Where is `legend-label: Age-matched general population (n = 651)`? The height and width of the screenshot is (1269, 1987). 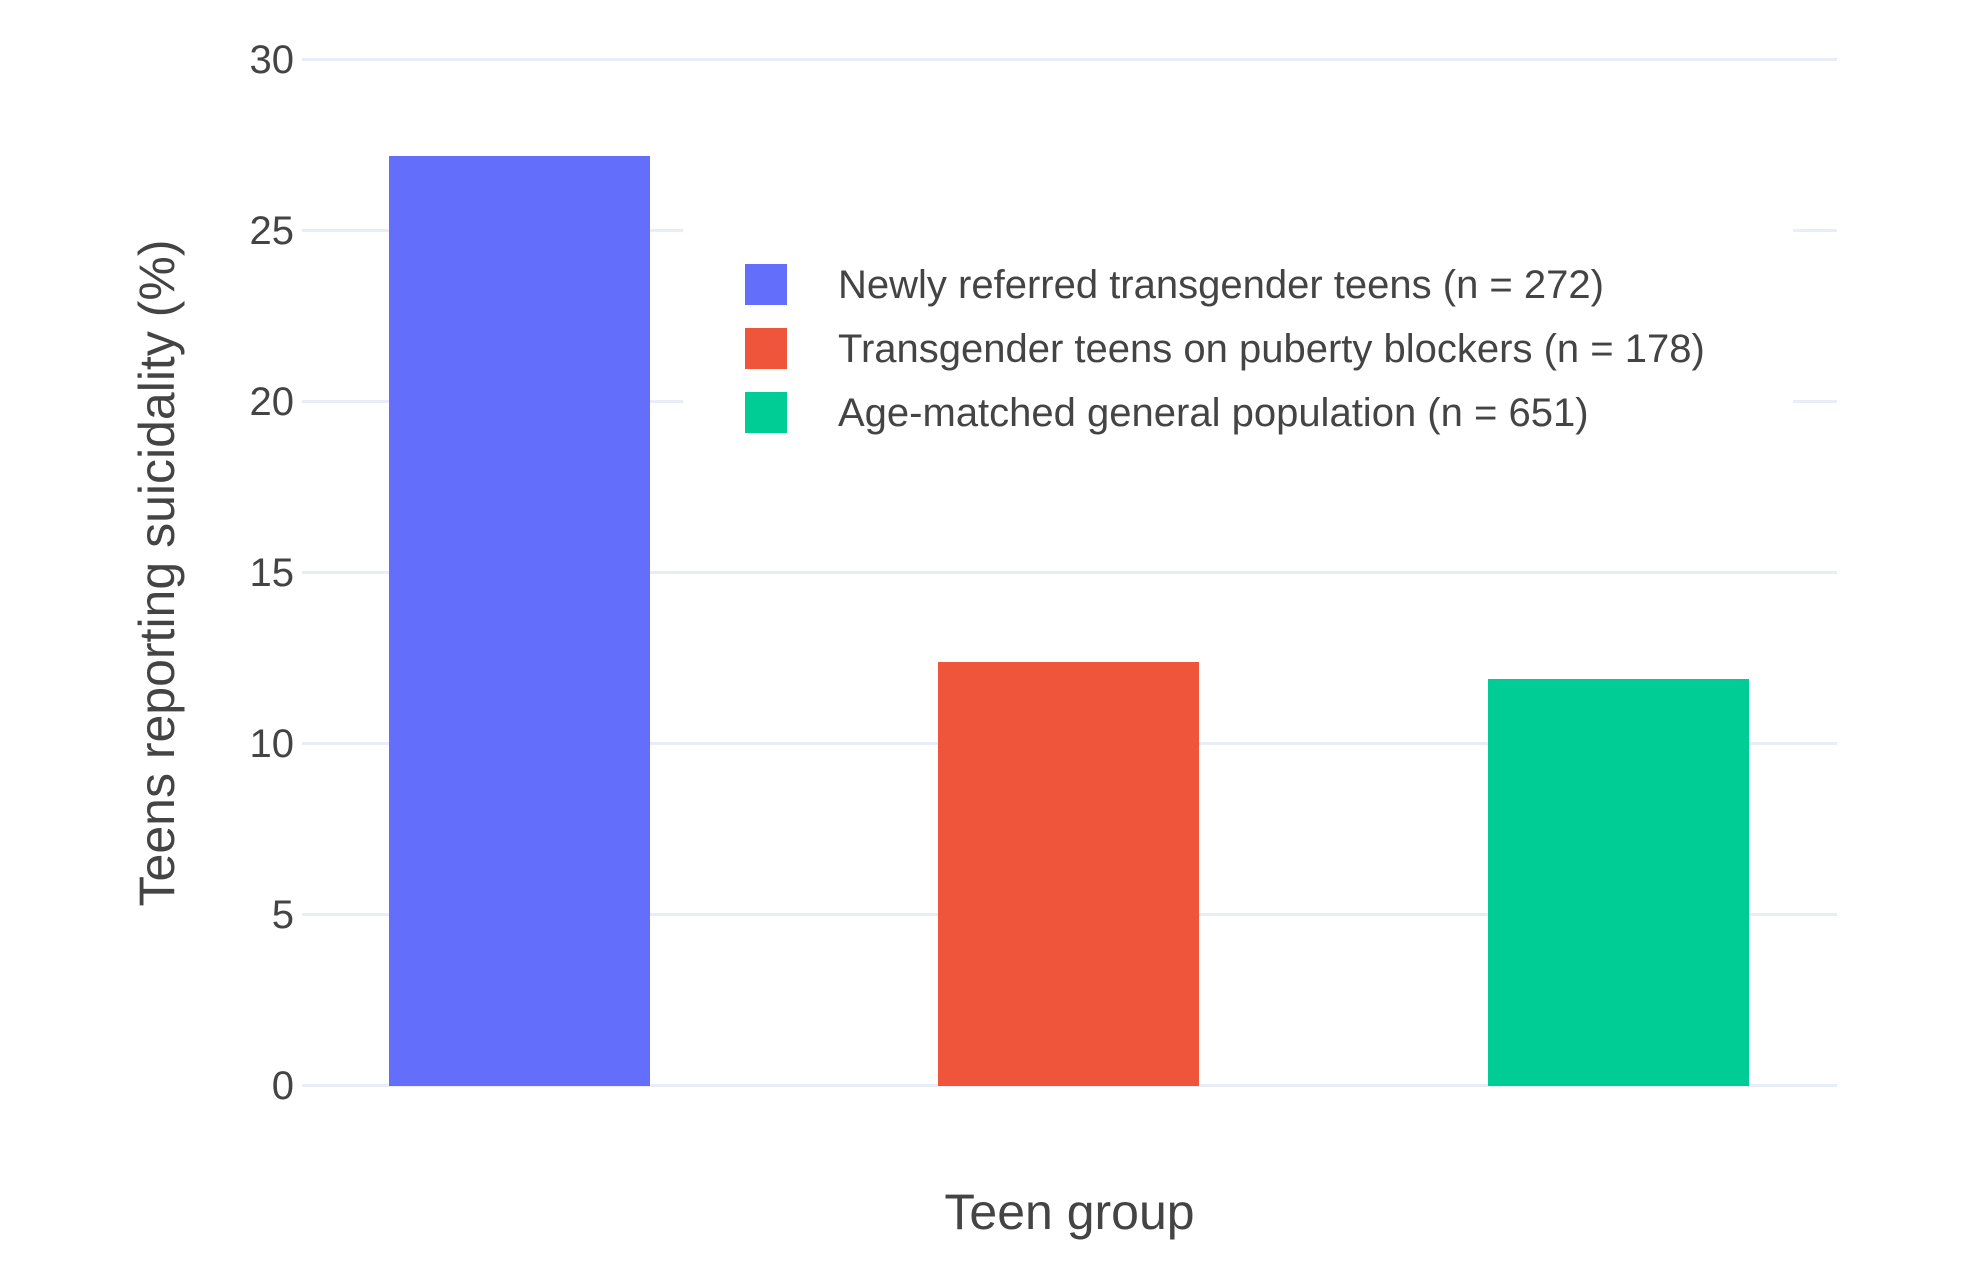
legend-label: Age-matched general population (n = 651) is located at coordinates (1213, 412).